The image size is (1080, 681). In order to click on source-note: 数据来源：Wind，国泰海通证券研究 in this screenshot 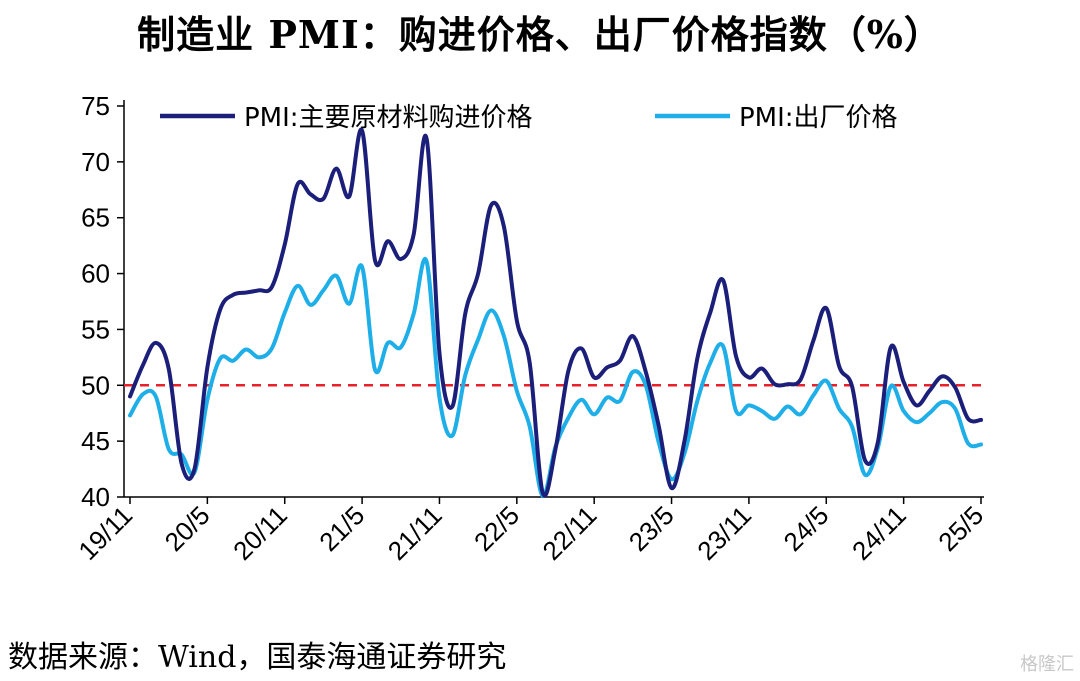, I will do `click(257, 657)`.